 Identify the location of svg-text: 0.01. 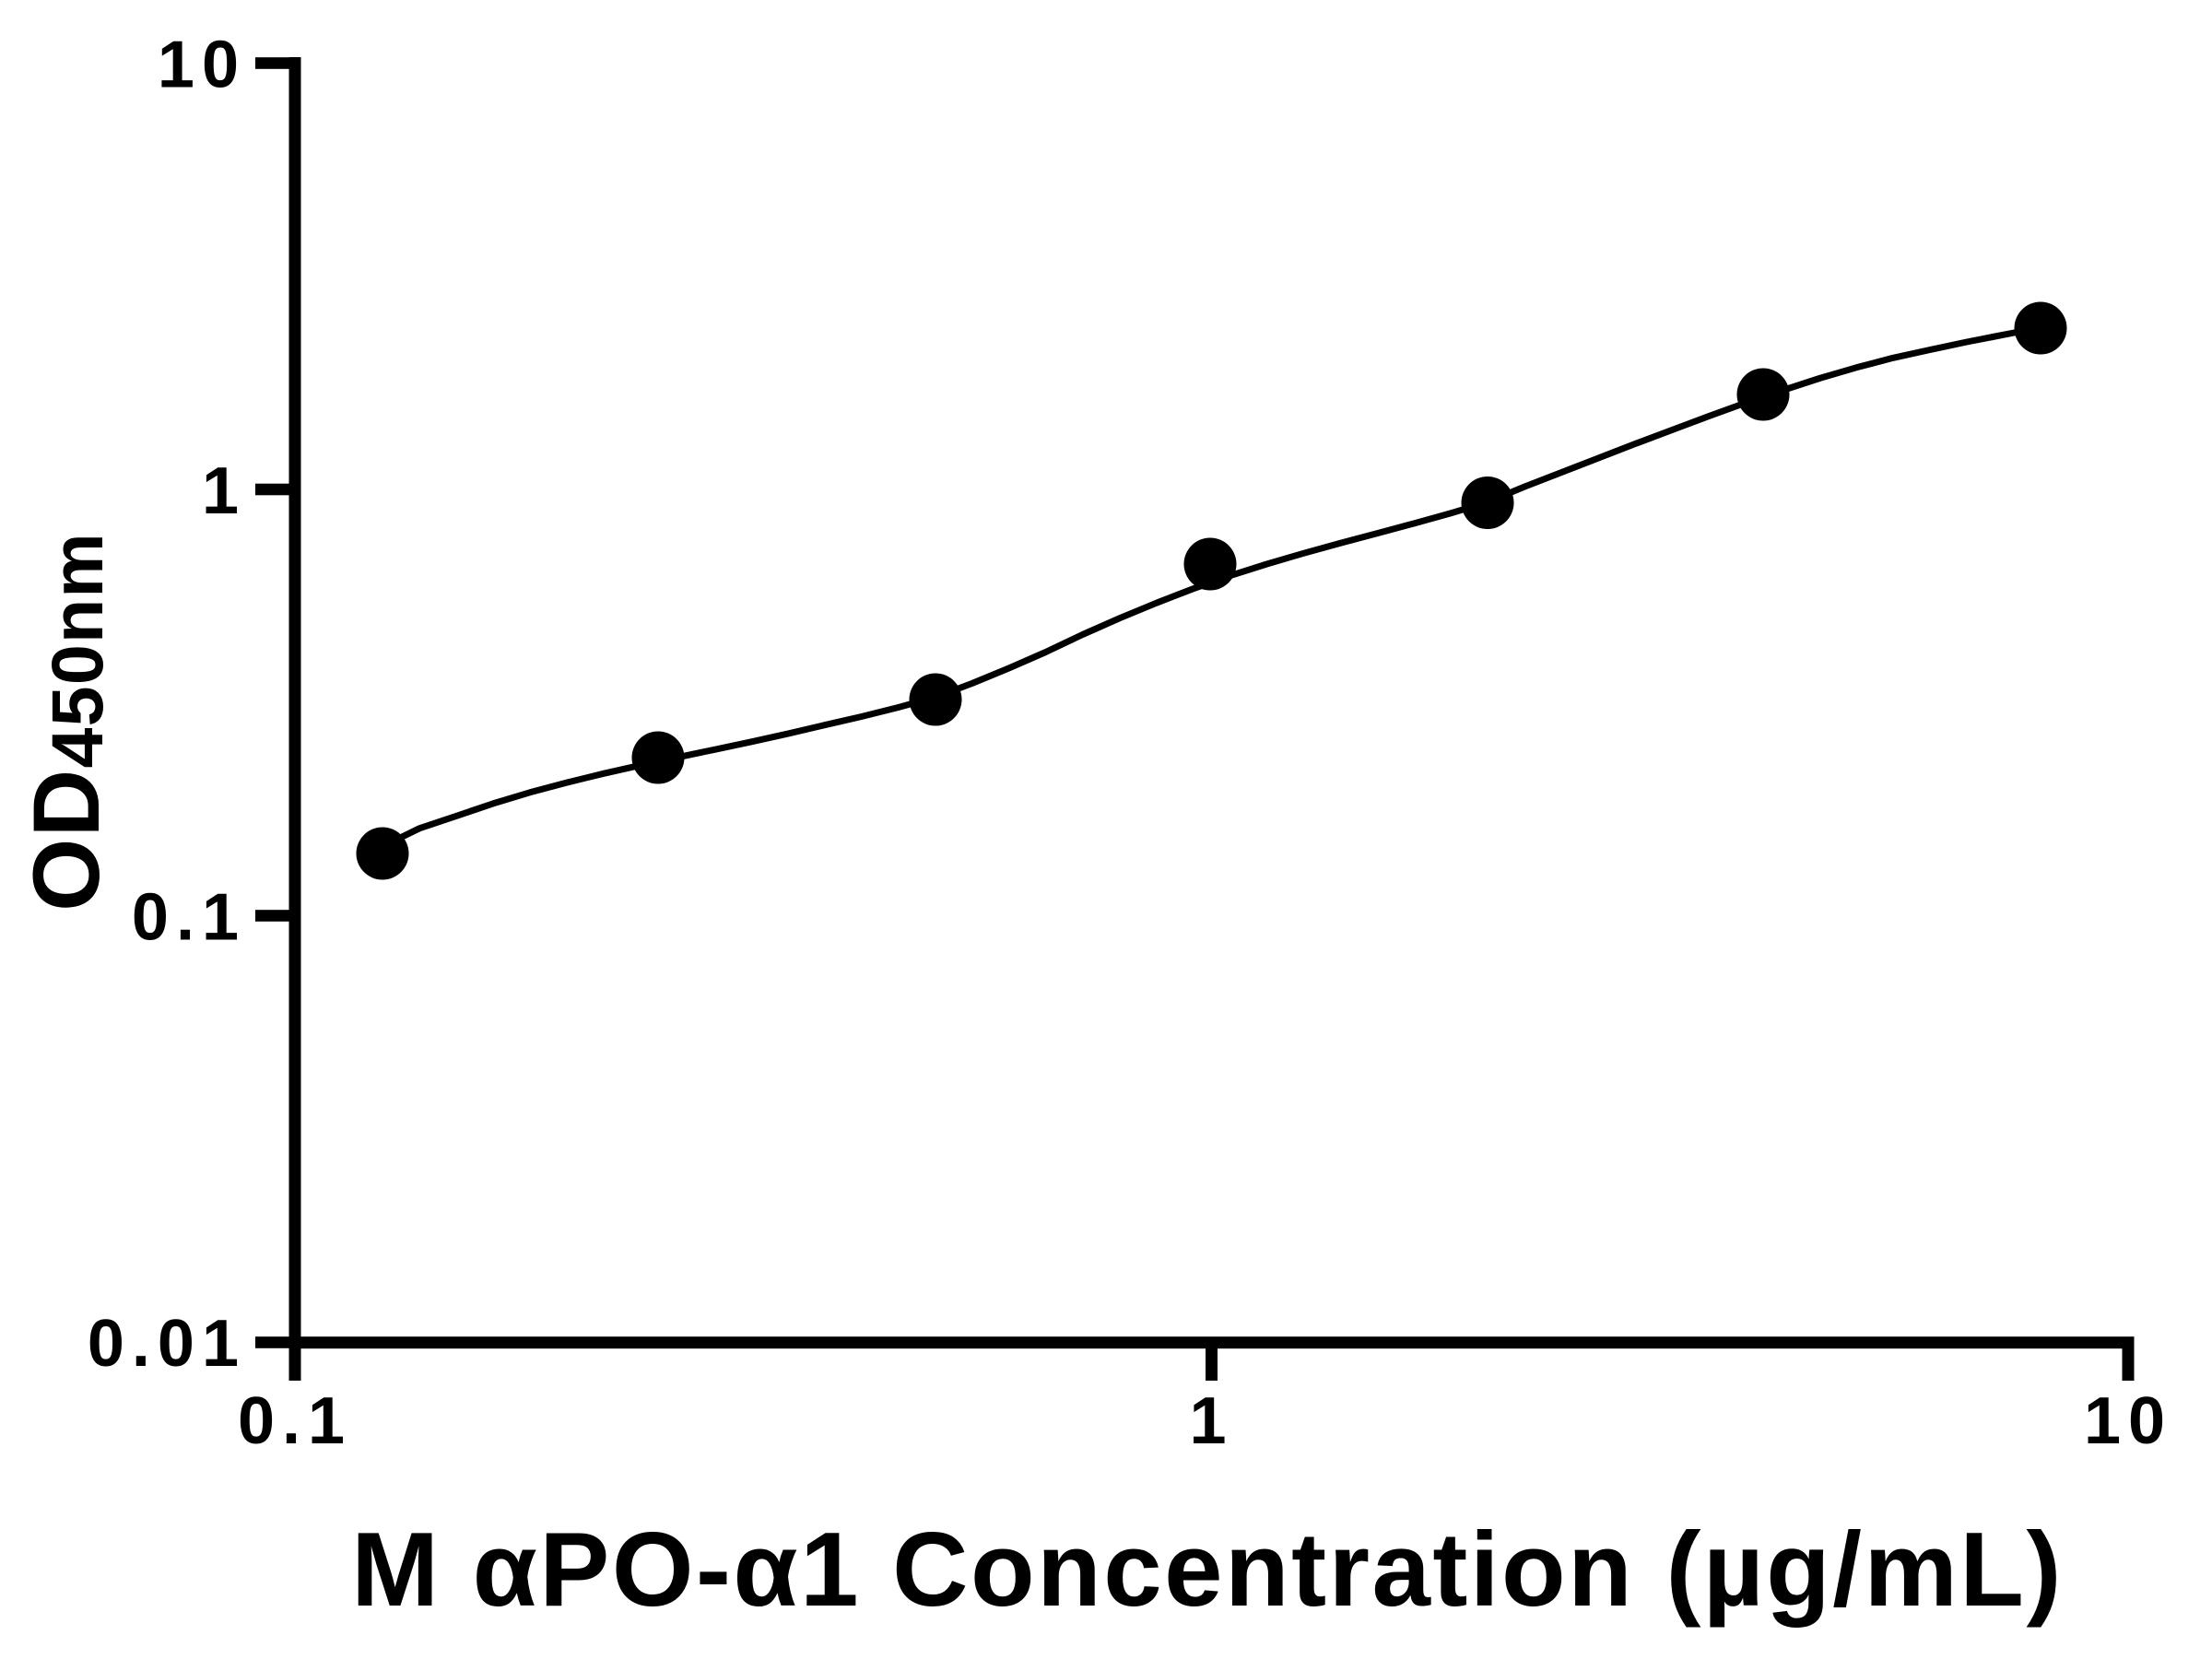
(167, 1344).